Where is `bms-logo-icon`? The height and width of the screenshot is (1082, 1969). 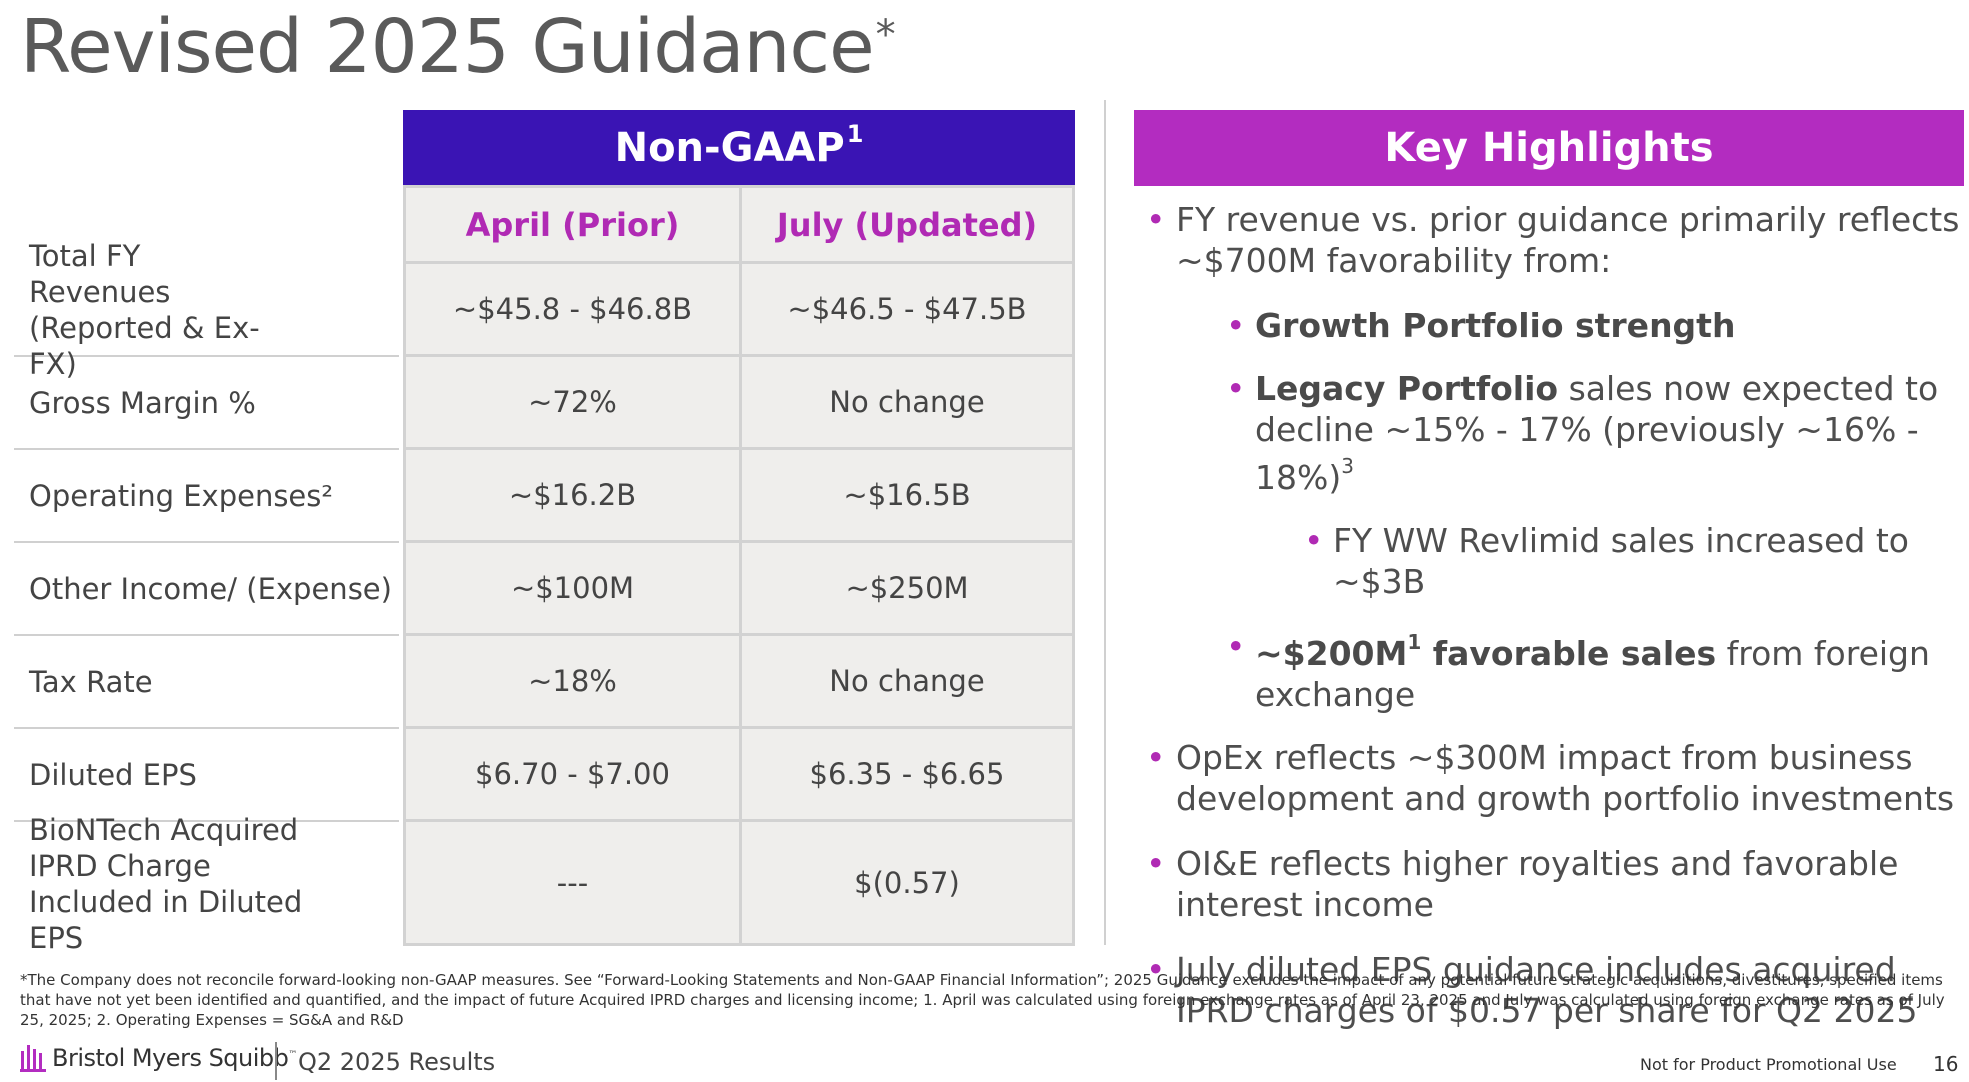 bms-logo-icon is located at coordinates (33, 1058).